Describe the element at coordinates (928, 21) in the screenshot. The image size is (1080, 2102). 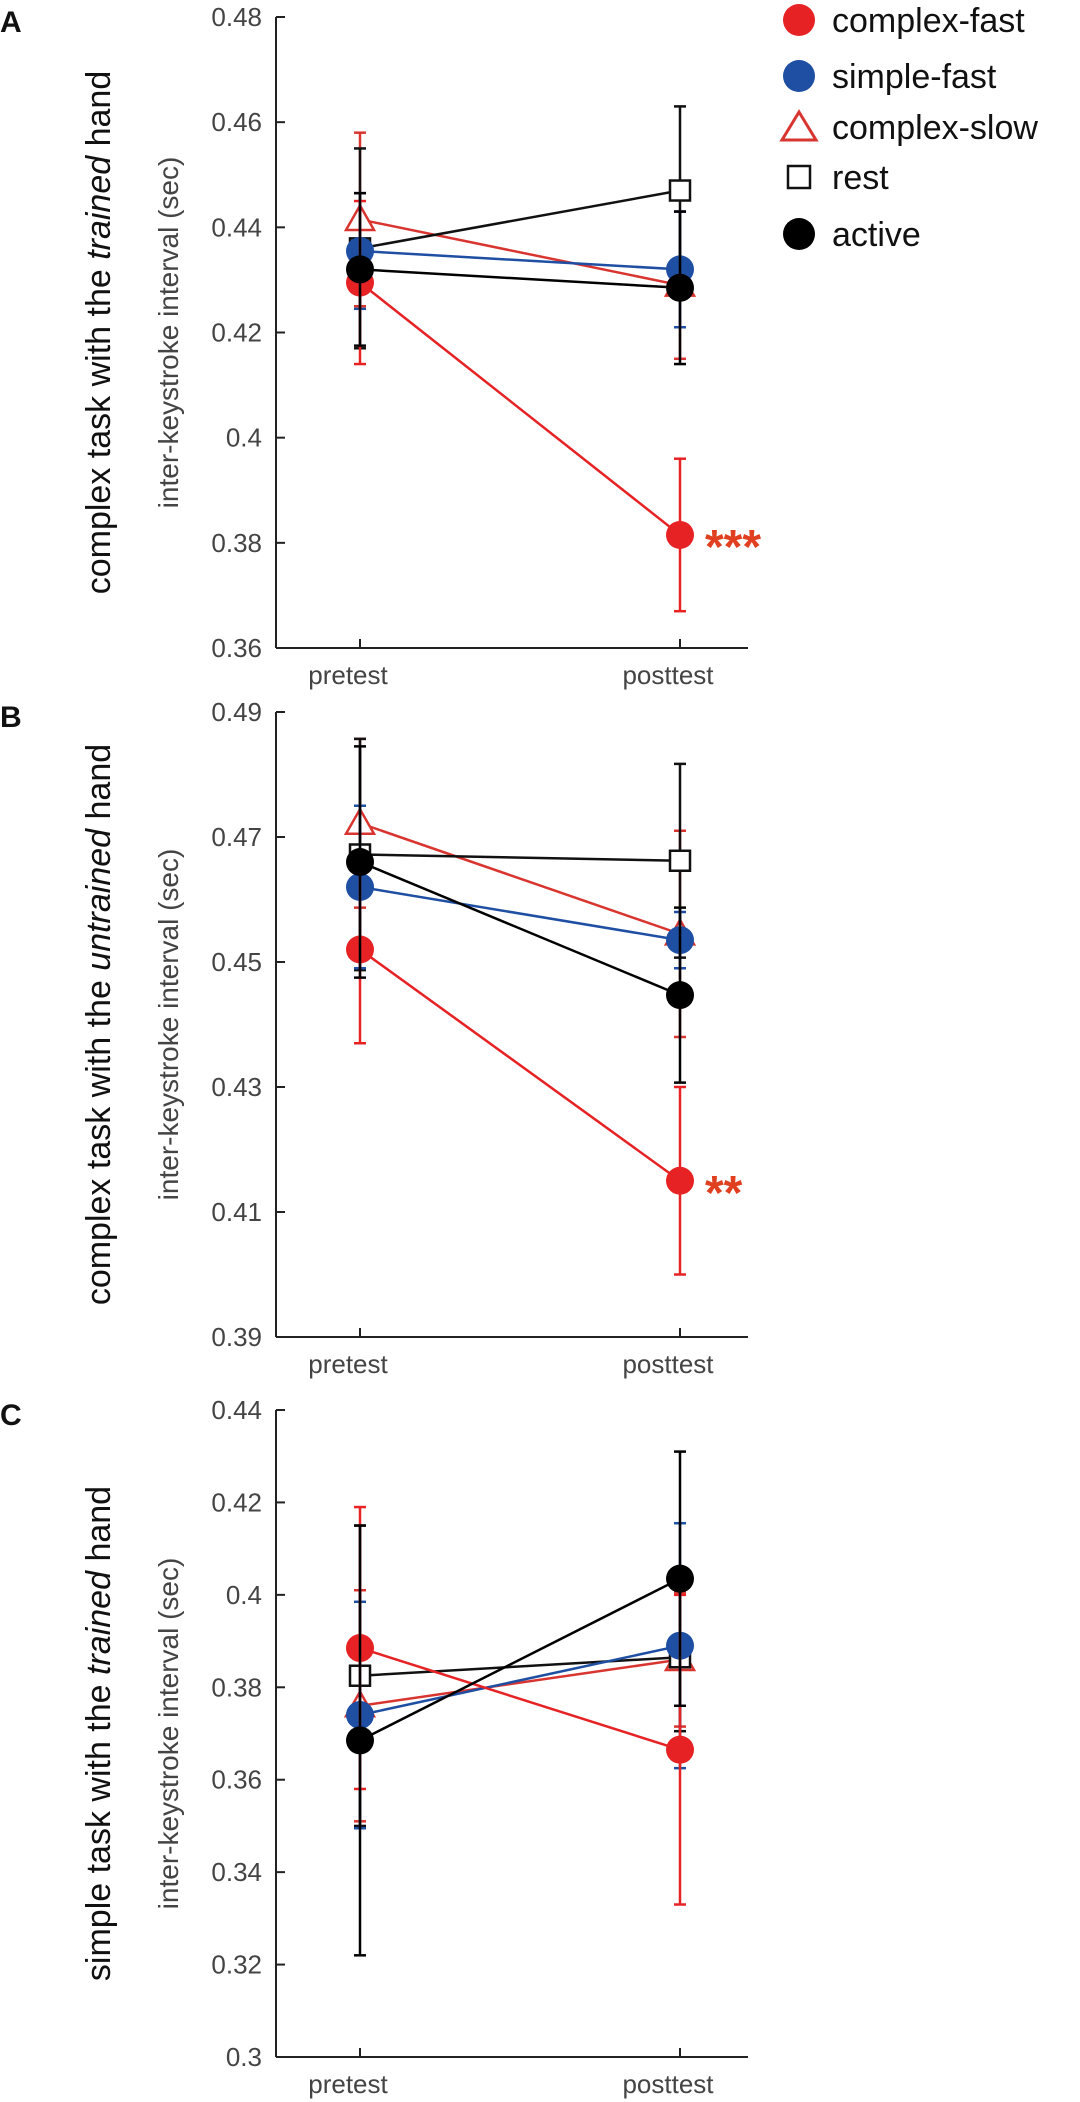
I see `legend-label: complex-fast` at that location.